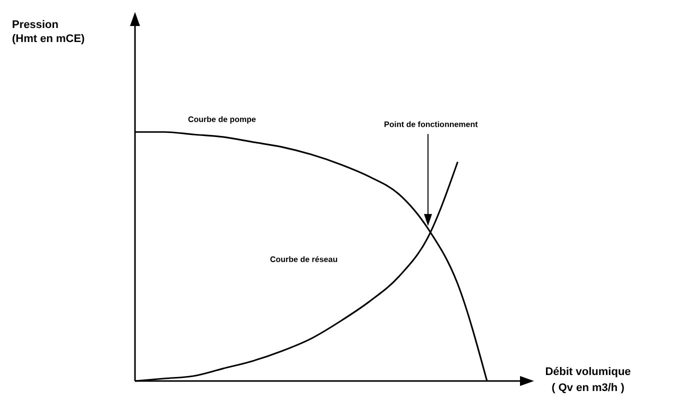 The height and width of the screenshot is (410, 680). Describe the element at coordinates (222, 119) in the screenshot. I see `text: Courbe de pompe` at that location.